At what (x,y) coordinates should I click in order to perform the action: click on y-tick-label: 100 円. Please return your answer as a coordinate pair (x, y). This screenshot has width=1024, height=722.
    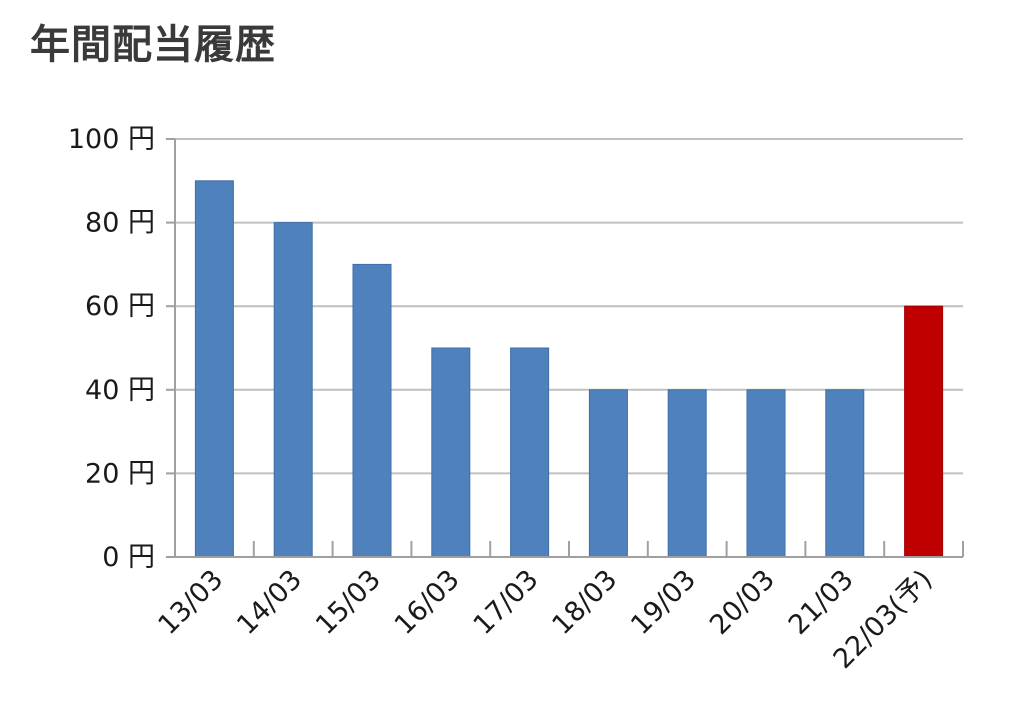
    Looking at the image, I should click on (111, 139).